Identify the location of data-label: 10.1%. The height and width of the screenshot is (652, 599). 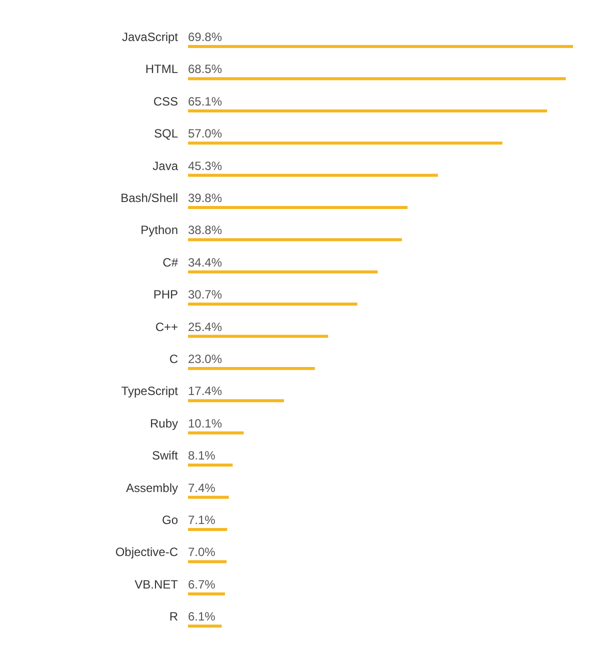
(205, 423).